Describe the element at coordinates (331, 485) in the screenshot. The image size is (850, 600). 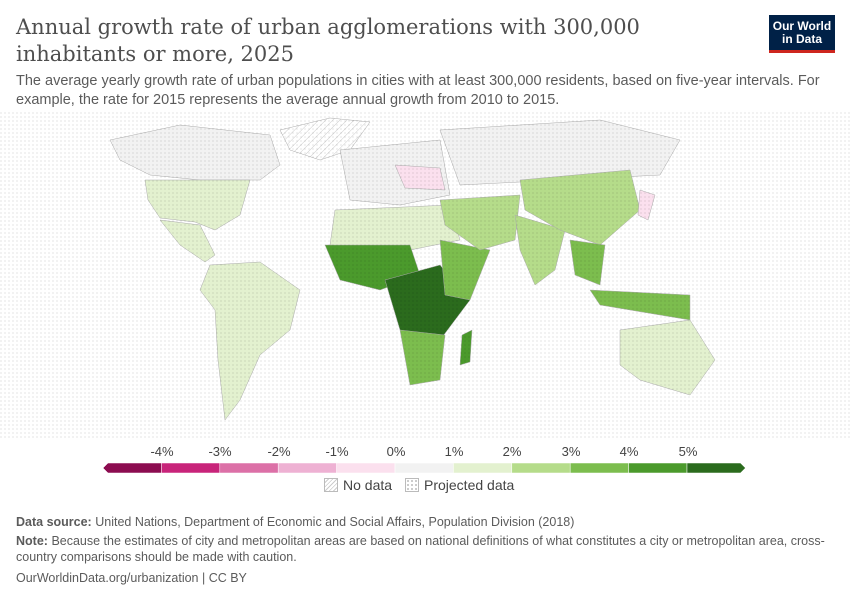
I see `hatch-swatch-icon` at that location.